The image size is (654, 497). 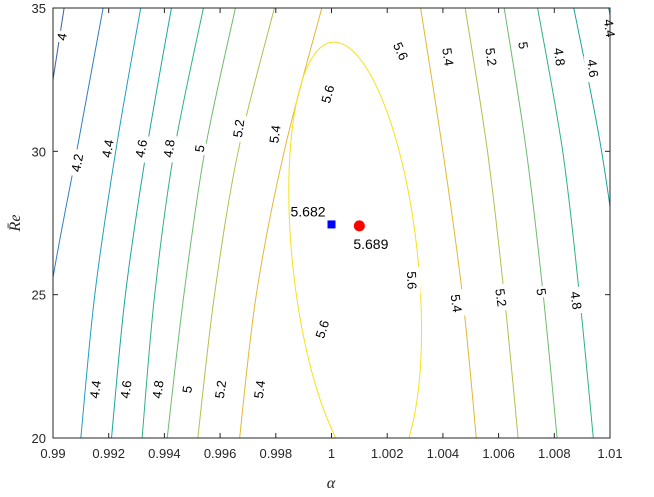 What do you see at coordinates (108, 453) in the screenshot?
I see `x-tick-label: 0.992` at bounding box center [108, 453].